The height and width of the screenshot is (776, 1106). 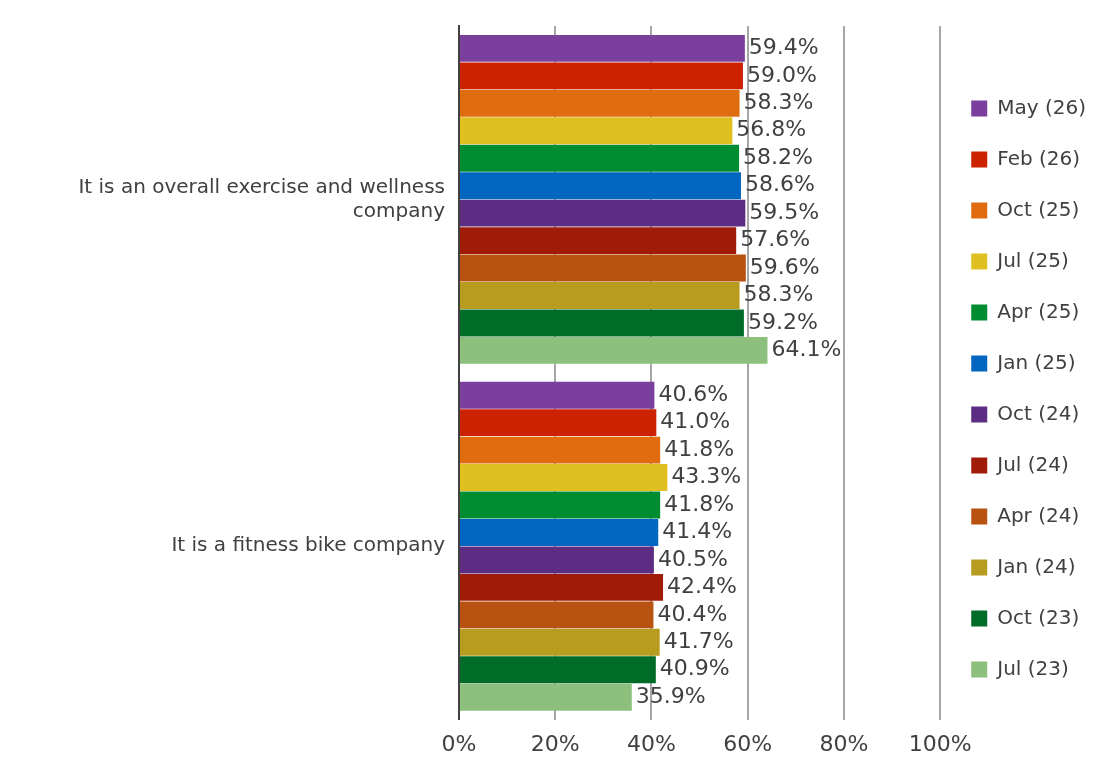 I want to click on data-label: 41.7%, so click(x=698, y=641).